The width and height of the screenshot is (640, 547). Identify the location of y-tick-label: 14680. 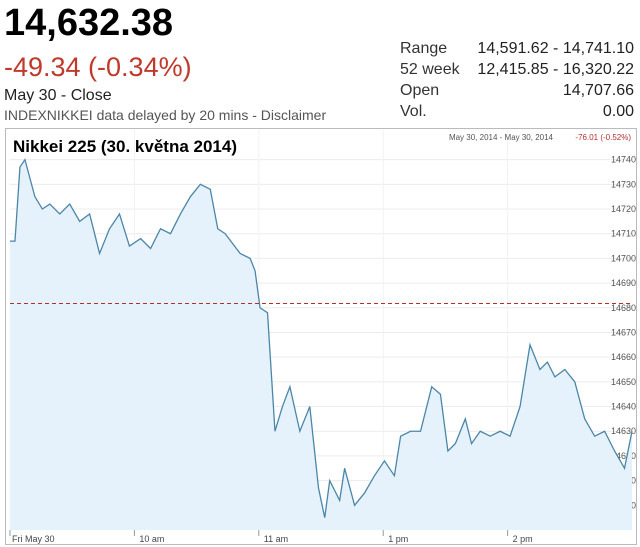
(623, 308).